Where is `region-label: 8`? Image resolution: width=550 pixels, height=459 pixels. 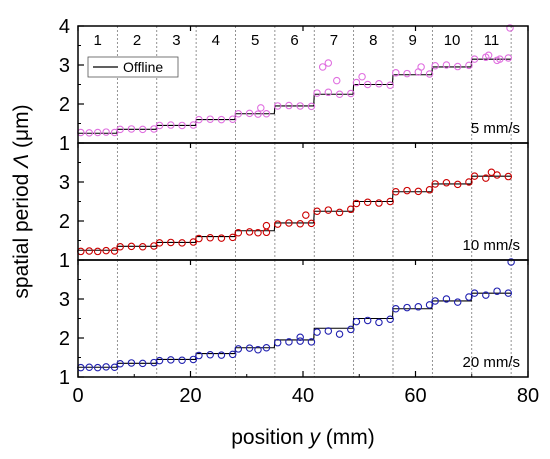 region-label: 8 is located at coordinates (373, 40).